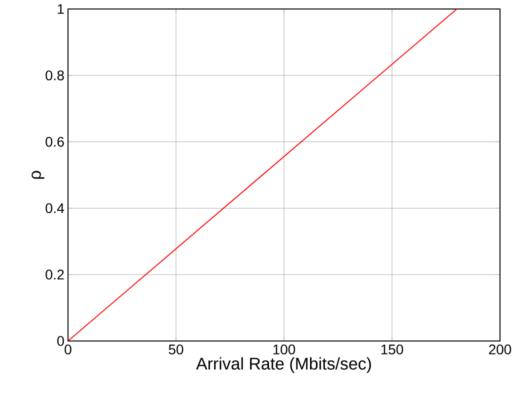  I want to click on y-tick-label: 0.6, so click(55, 141).